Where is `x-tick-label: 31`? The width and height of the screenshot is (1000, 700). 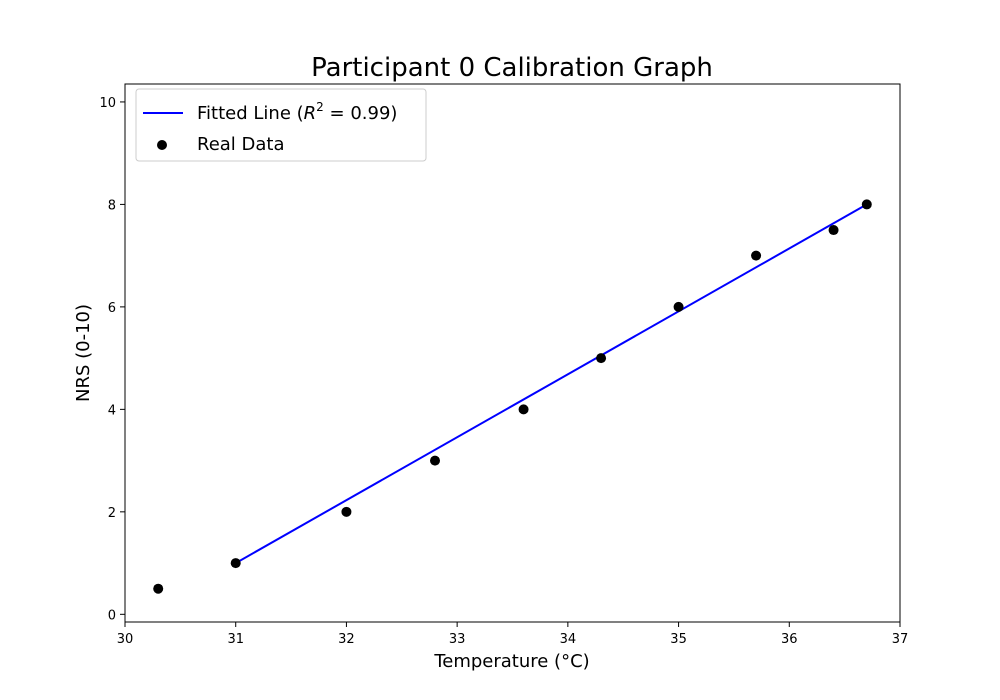
x-tick-label: 31 is located at coordinates (235, 639).